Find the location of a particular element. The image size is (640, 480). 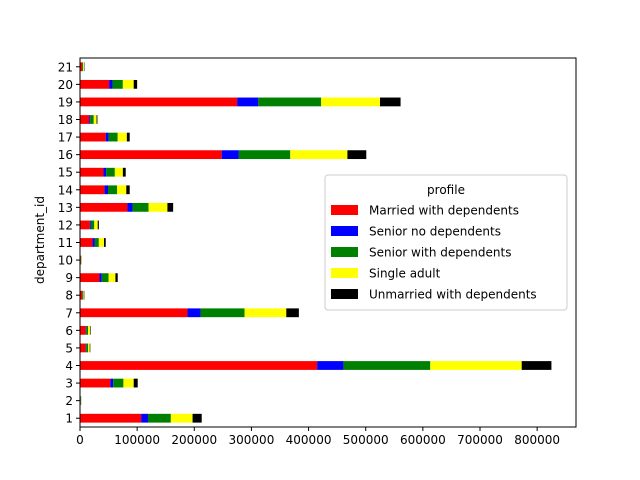

y-tick-label: 11 is located at coordinates (65, 243).